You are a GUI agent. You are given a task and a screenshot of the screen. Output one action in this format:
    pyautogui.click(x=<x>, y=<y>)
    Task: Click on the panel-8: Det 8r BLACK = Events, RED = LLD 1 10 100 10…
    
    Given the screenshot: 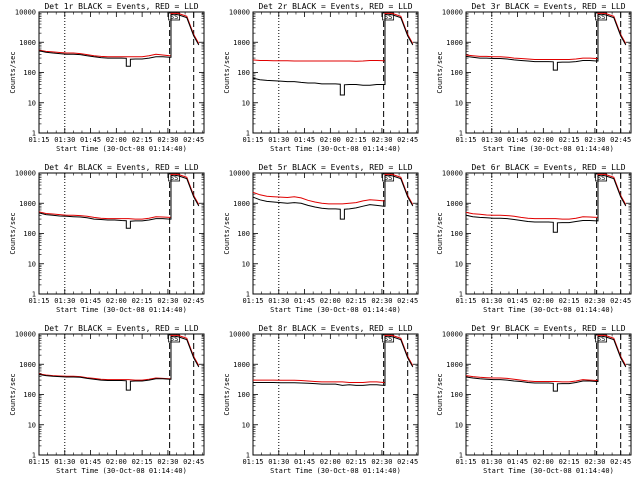 What is the action you would take?
    pyautogui.click(x=321, y=399)
    